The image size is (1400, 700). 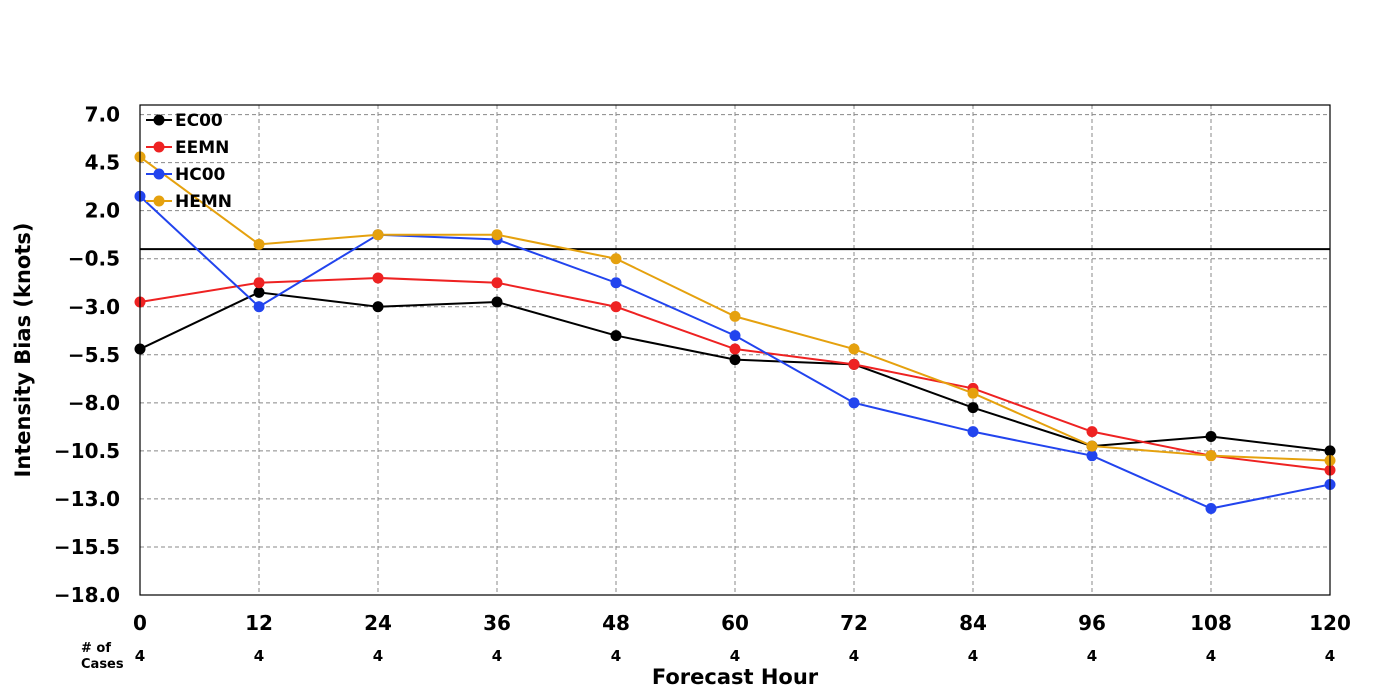 I want to click on x-tick-label: 120, so click(x=1330, y=623).